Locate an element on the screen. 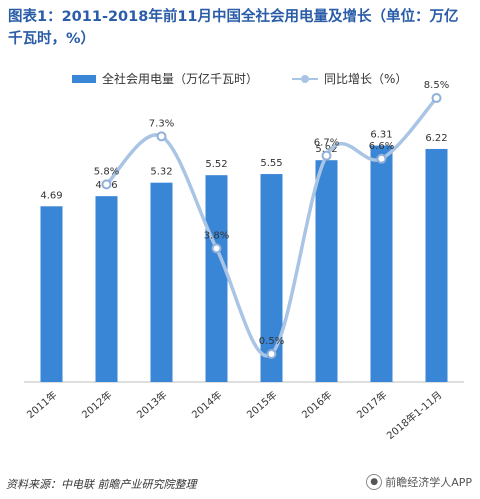 This screenshot has height=499, width=480. growth-value-label: 6.7% is located at coordinates (326, 143).